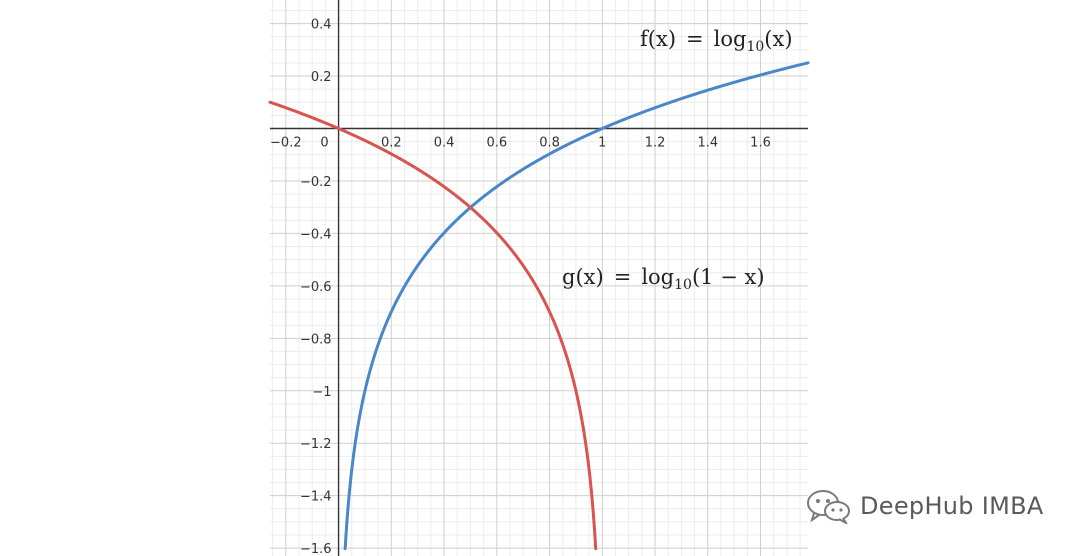 This screenshot has width=1080, height=556. I want to click on y-tick-label: −0.8, so click(316, 339).